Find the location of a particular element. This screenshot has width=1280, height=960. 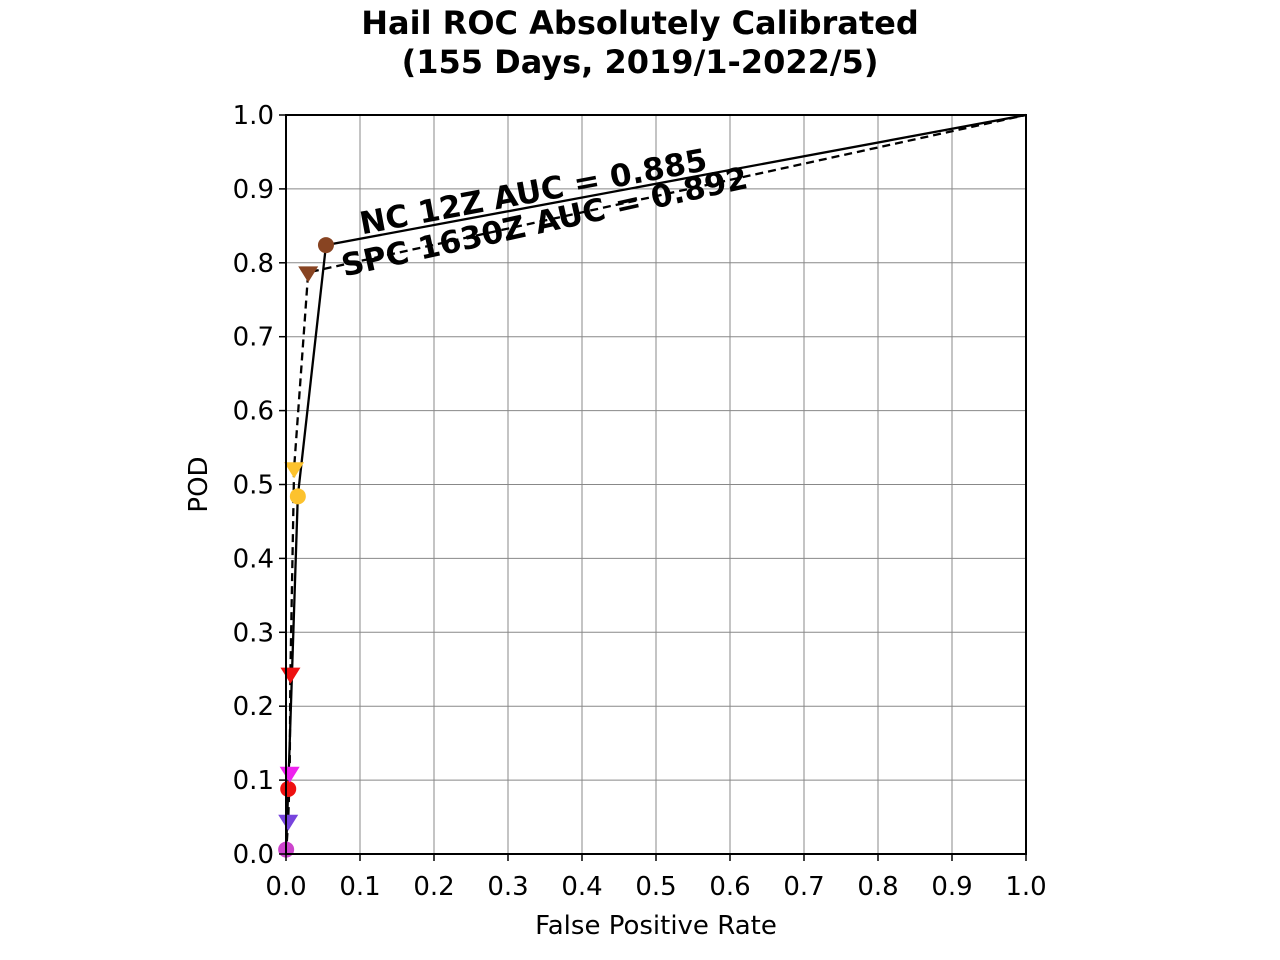

y-tick-label: 0.8 is located at coordinates (253, 264).